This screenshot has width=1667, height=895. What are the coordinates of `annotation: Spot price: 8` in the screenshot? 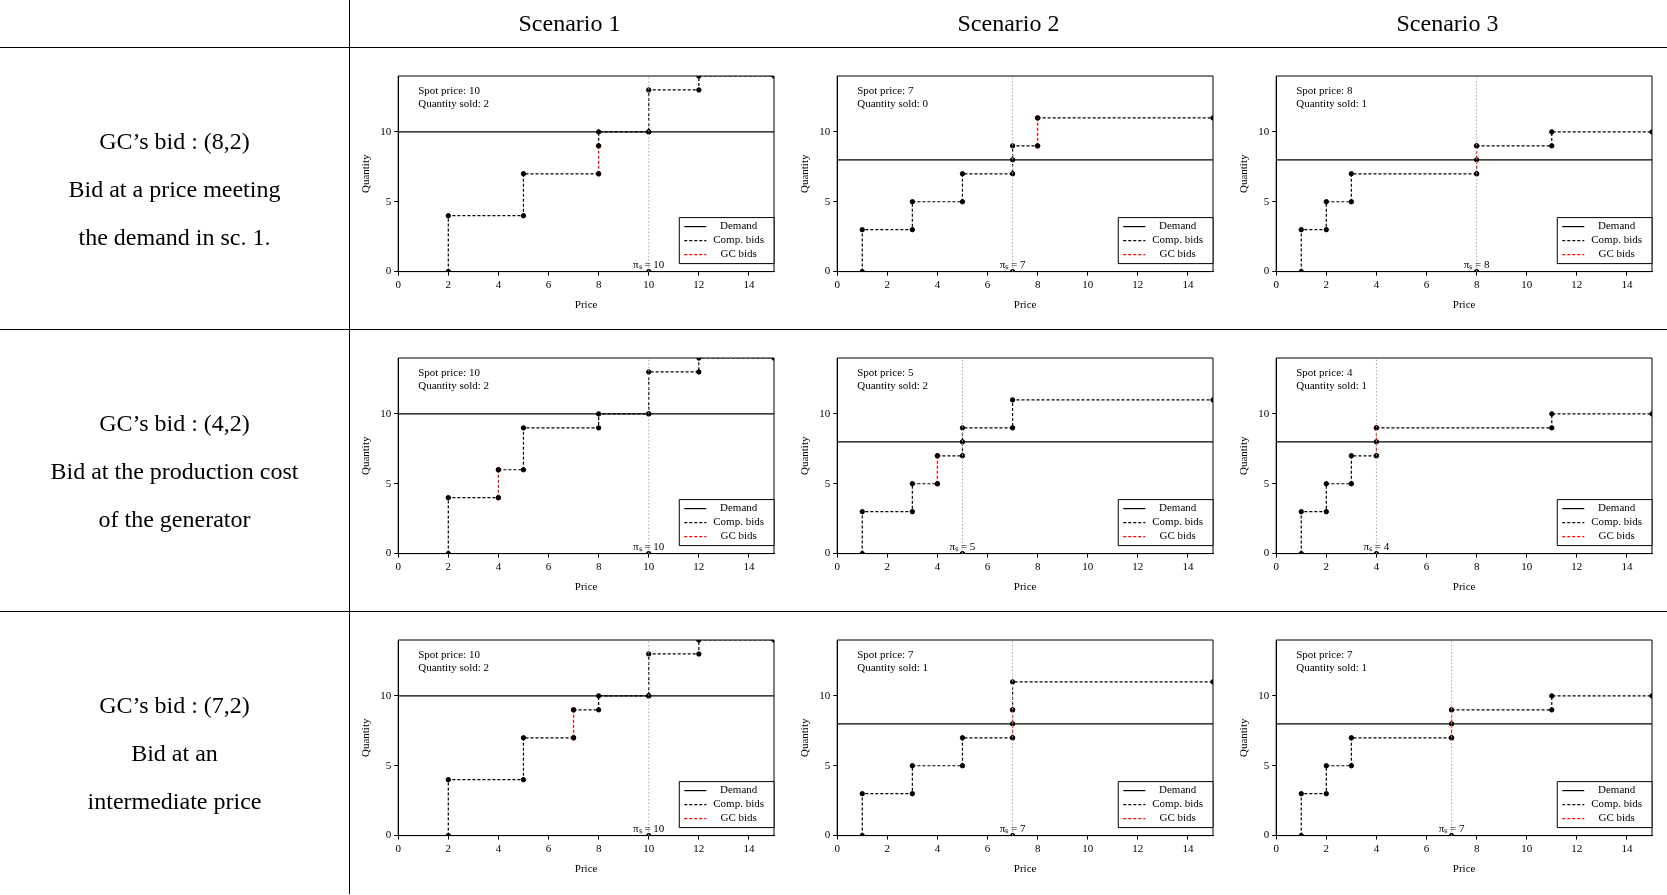 It's located at (1324, 89).